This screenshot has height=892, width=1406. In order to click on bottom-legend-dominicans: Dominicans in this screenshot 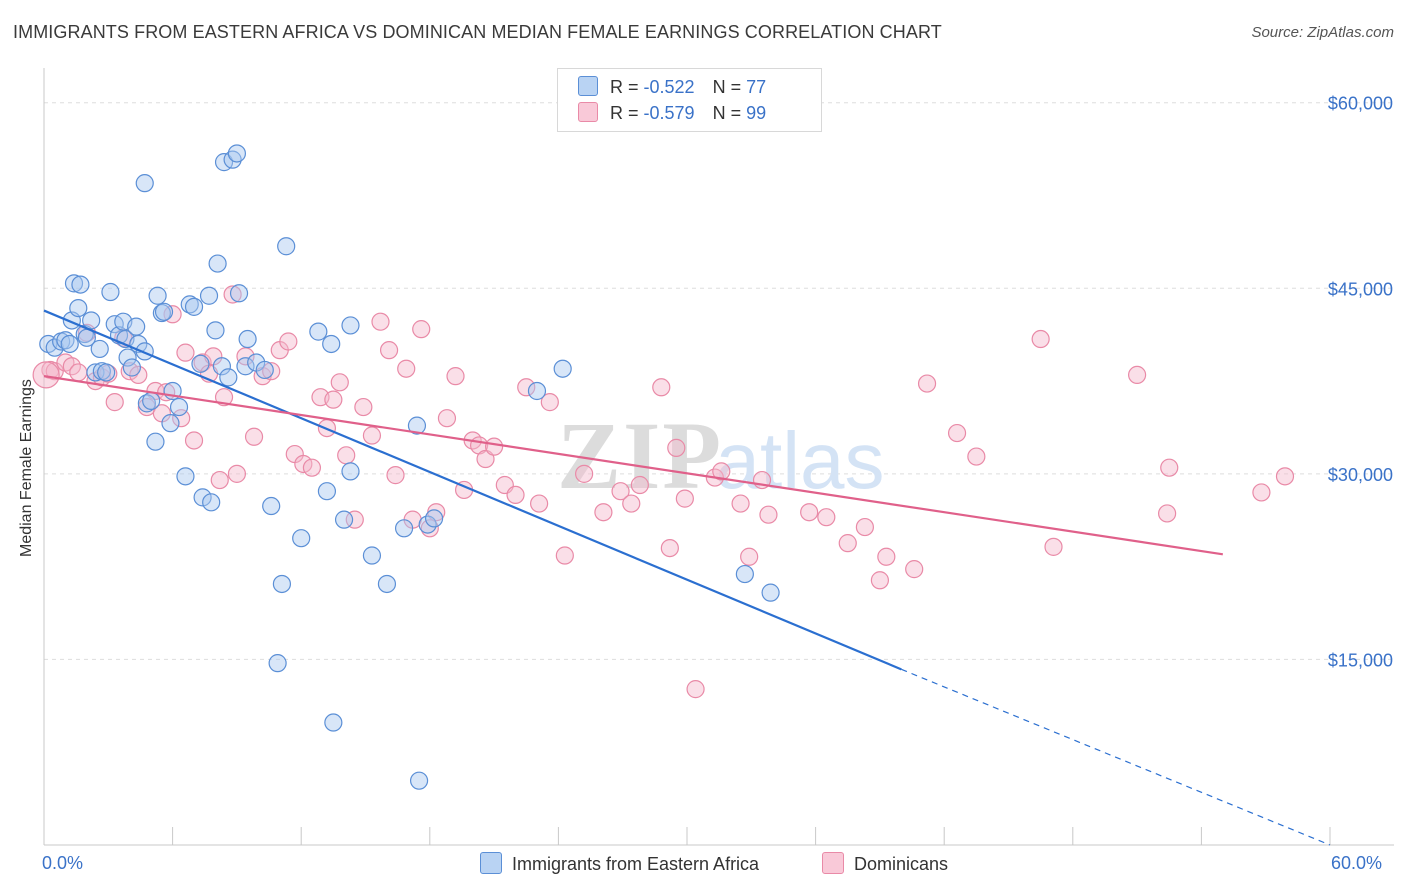, I will do `click(885, 863)`.